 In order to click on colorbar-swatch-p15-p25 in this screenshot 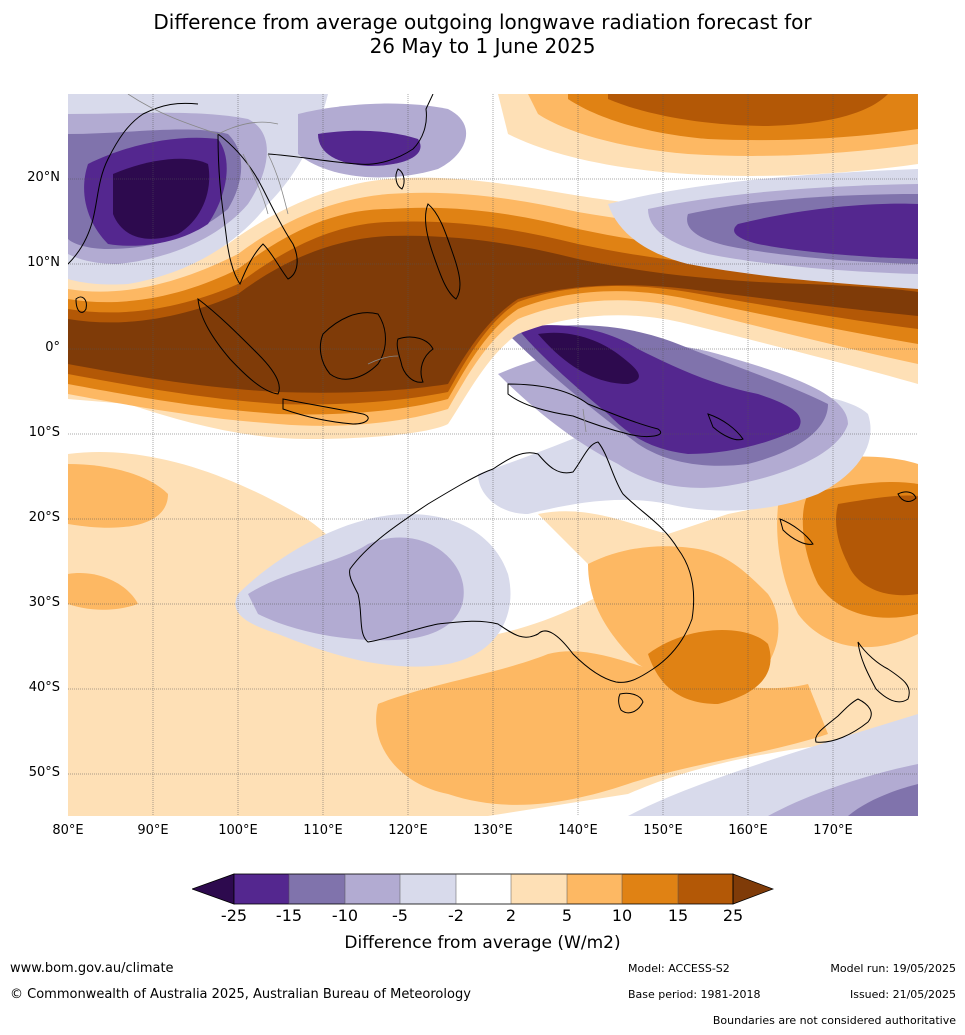, I will do `click(705, 889)`.